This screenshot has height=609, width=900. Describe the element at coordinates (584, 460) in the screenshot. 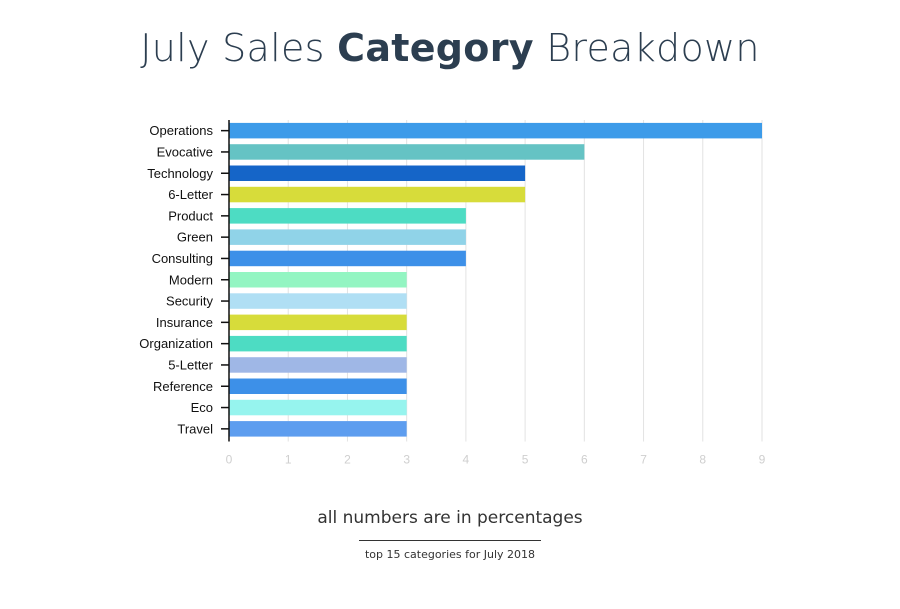

I see `x-tick-label: 6` at that location.